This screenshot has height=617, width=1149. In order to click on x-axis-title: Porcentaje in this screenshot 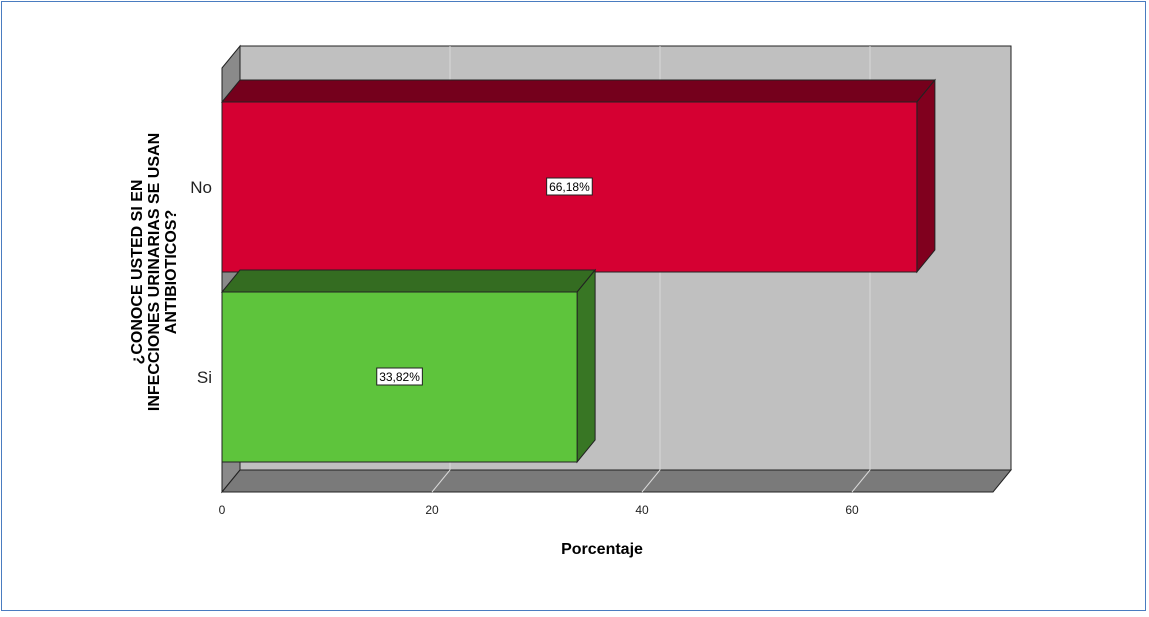, I will do `click(602, 549)`.